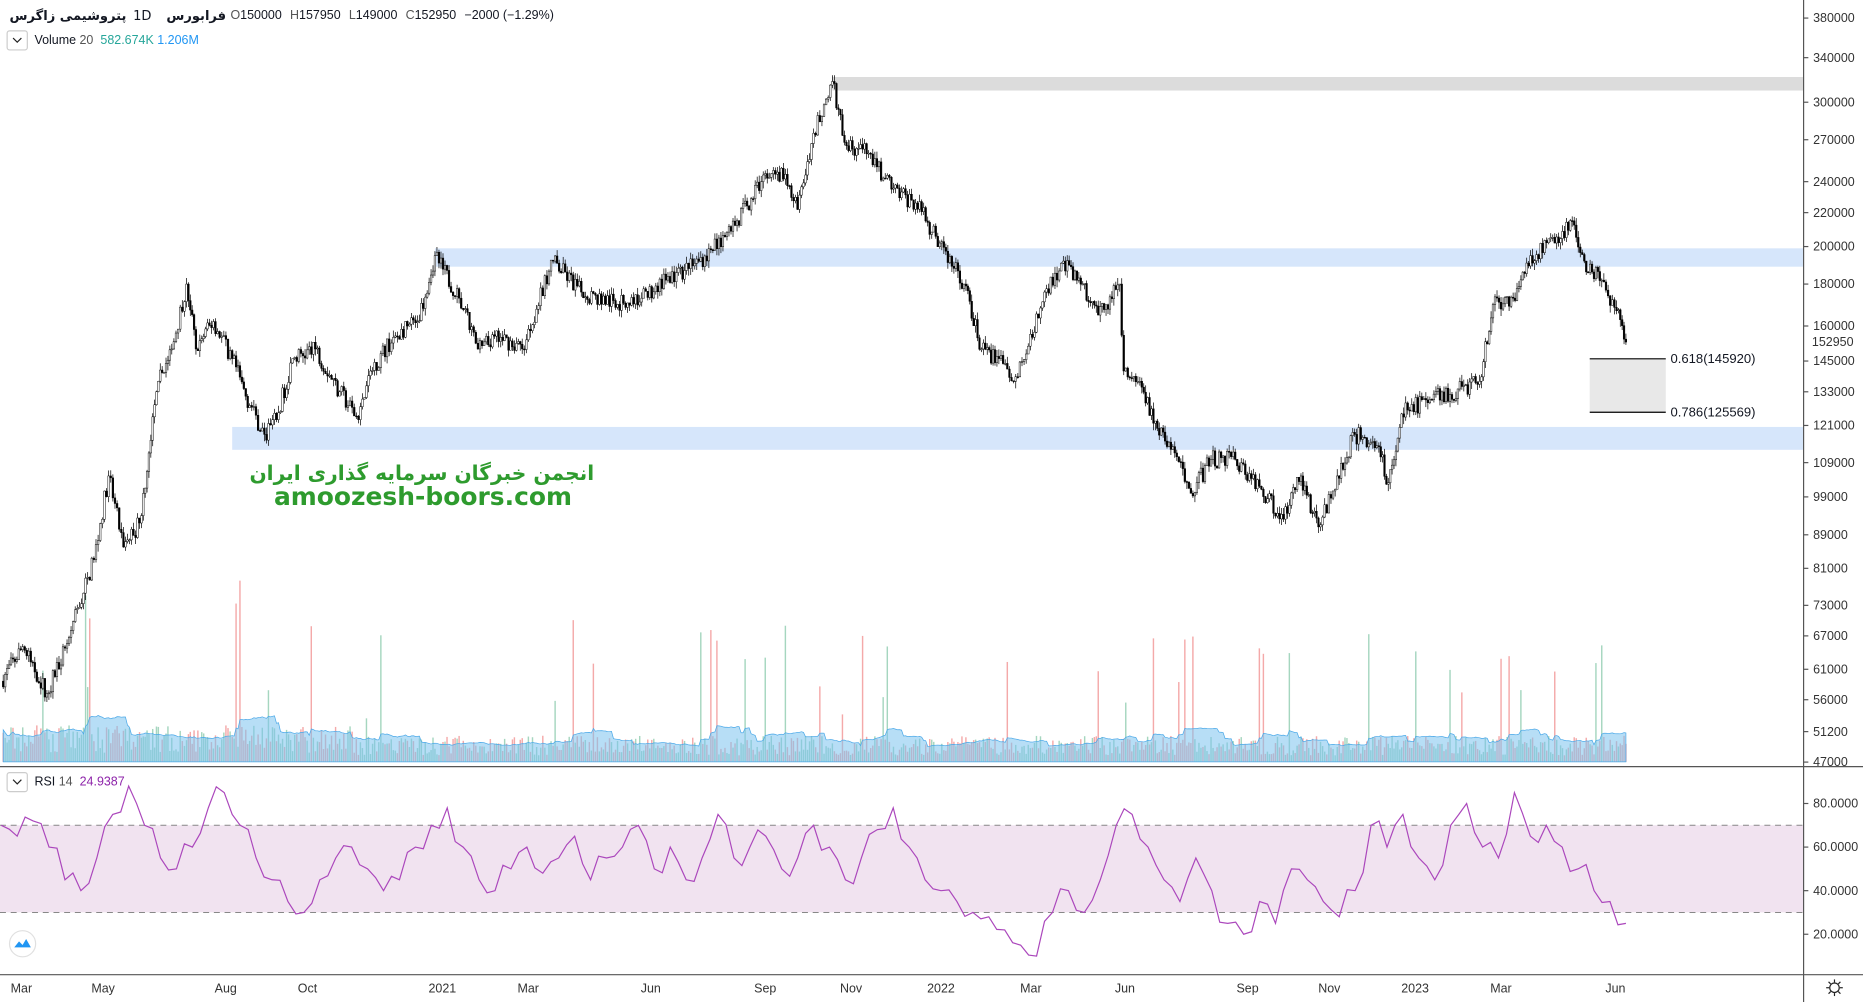 The width and height of the screenshot is (1863, 1002). Describe the element at coordinates (79, 782) in the screenshot. I see `svg-text: RSI 14 24.9387` at that location.